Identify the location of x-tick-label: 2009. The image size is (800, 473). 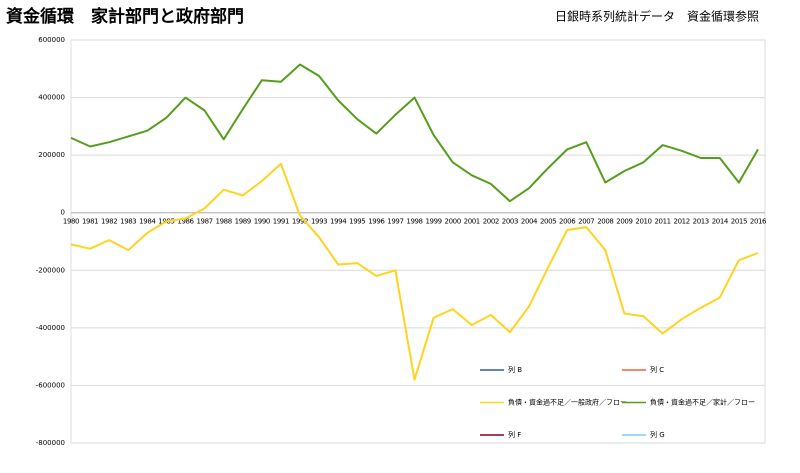
(624, 222).